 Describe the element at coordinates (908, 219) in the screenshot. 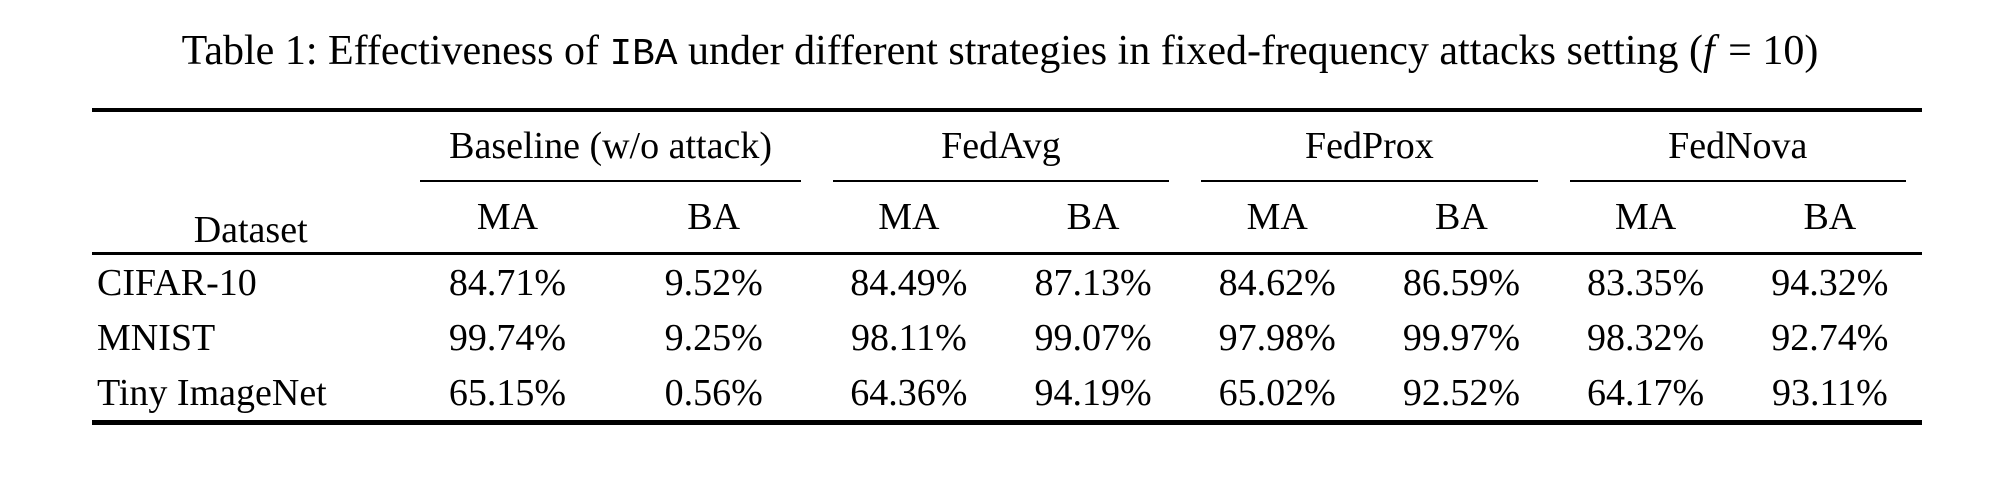

I see `subheader-fedavg-ma: MA` at that location.